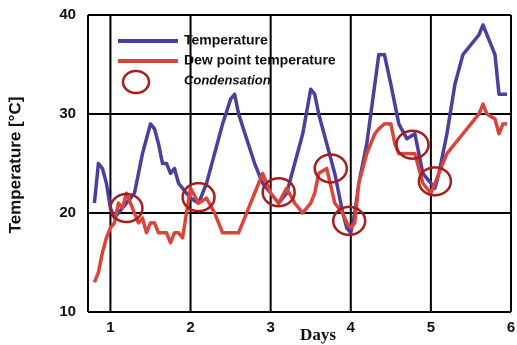  What do you see at coordinates (190, 327) in the screenshot?
I see `x-tick-label: 2` at bounding box center [190, 327].